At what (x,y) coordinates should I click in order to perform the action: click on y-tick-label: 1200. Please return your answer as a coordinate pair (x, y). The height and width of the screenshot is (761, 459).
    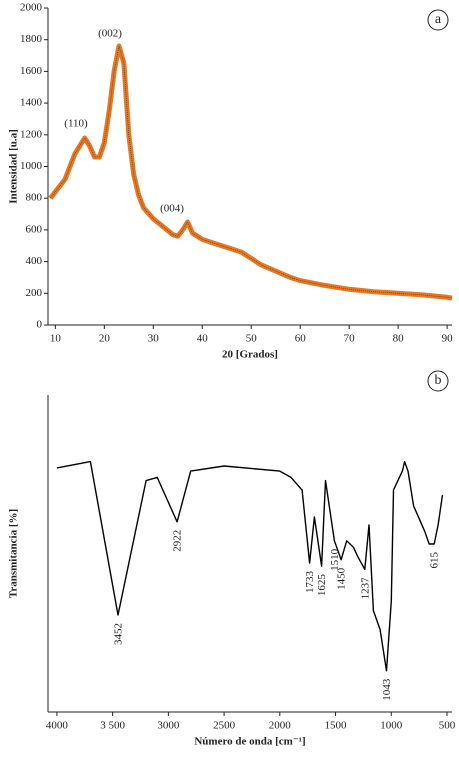
    Looking at the image, I should click on (31, 134).